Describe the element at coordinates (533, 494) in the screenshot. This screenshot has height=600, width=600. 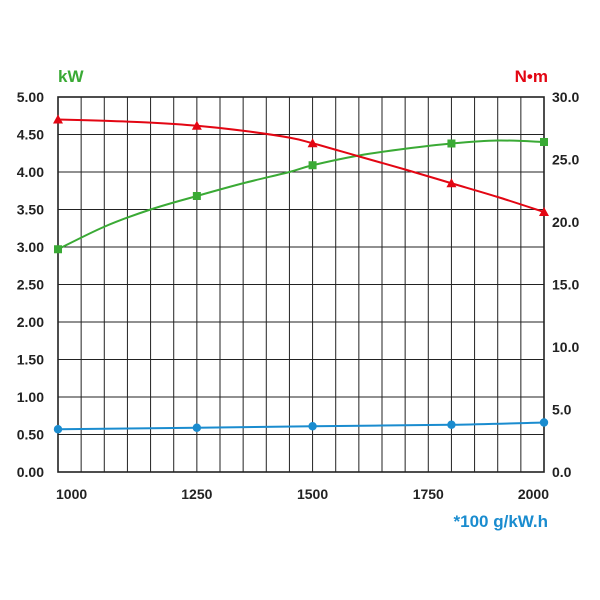
I see `x-tick-label: 2000` at that location.